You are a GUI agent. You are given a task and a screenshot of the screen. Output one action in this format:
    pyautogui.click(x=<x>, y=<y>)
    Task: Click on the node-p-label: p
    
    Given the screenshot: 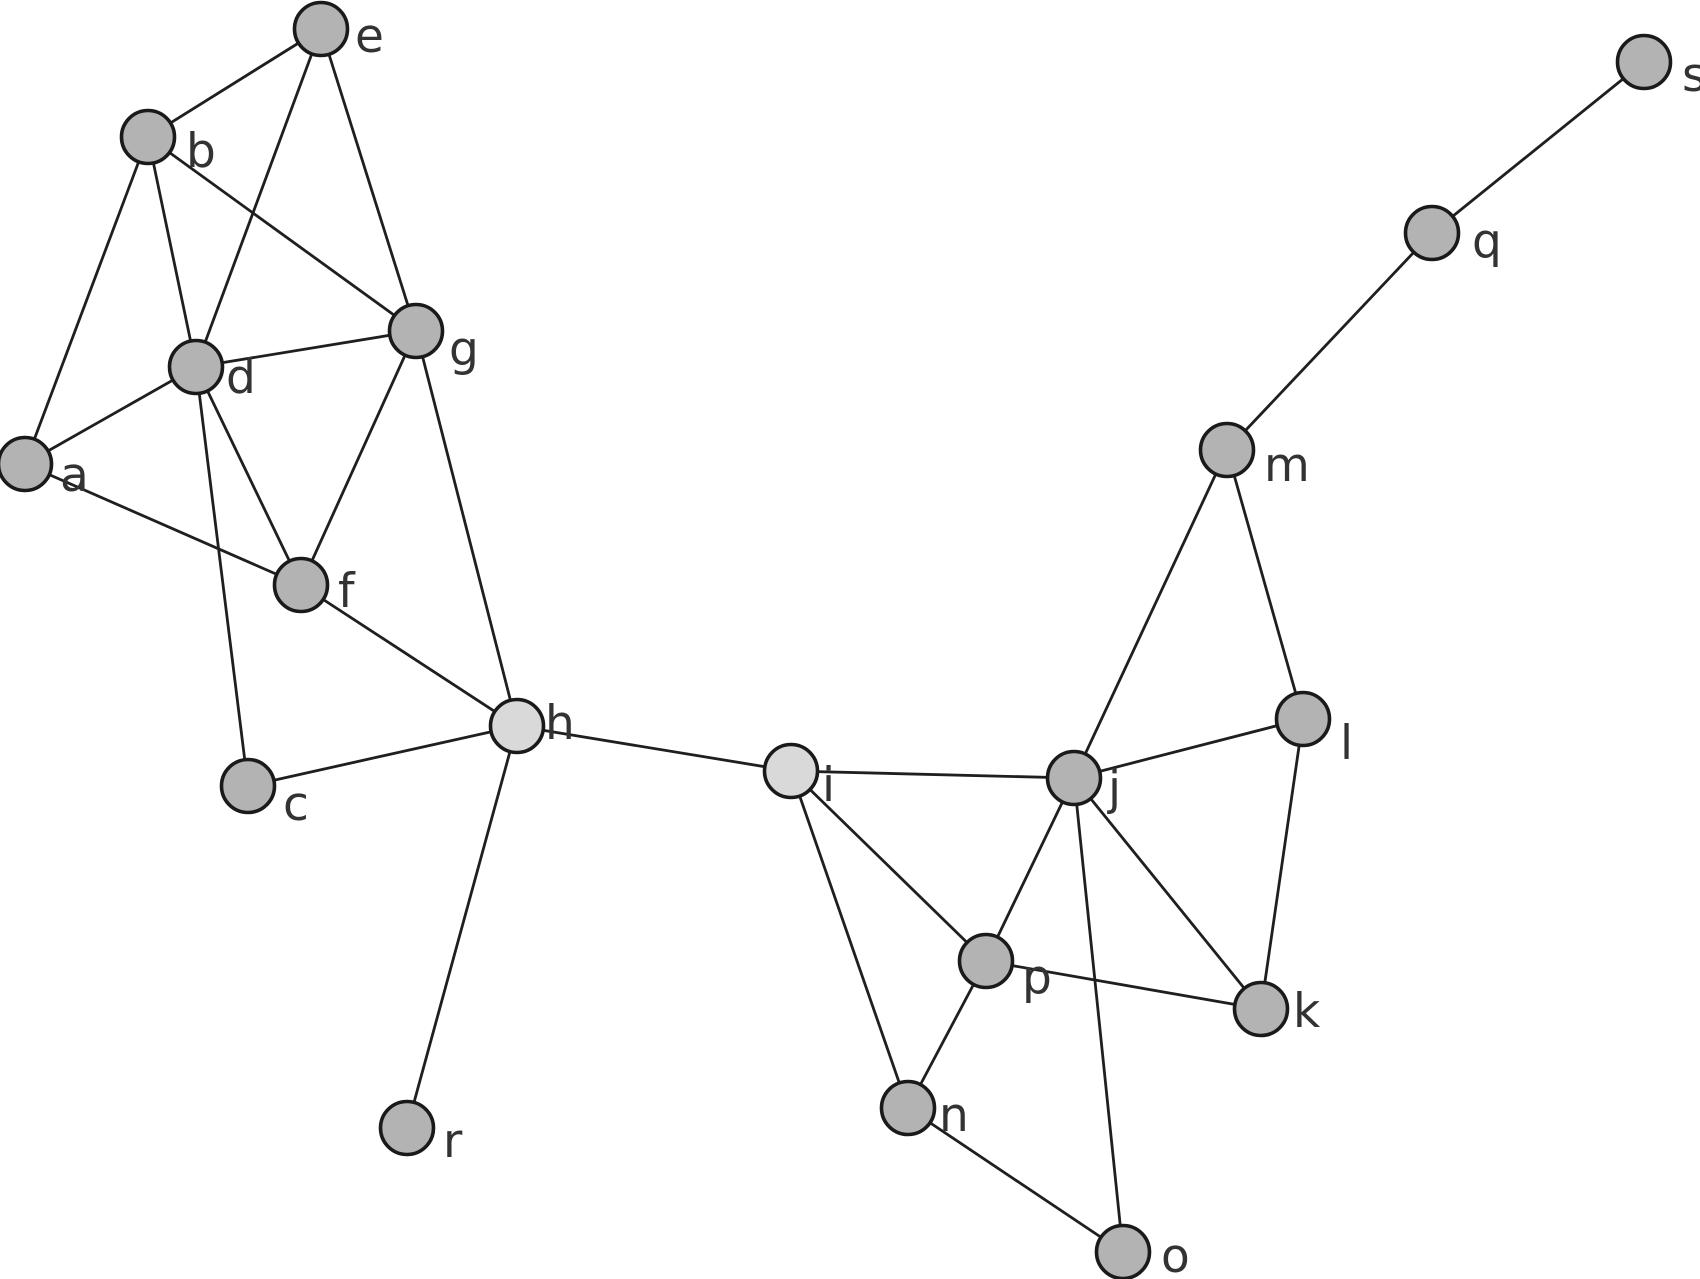 What is the action you would take?
    pyautogui.click(x=1037, y=977)
    